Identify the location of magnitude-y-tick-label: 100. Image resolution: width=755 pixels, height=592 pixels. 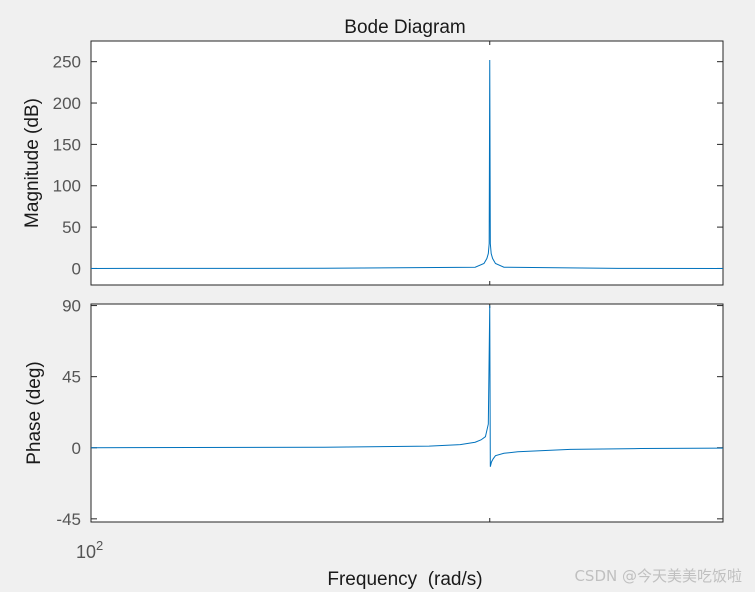
(67, 186).